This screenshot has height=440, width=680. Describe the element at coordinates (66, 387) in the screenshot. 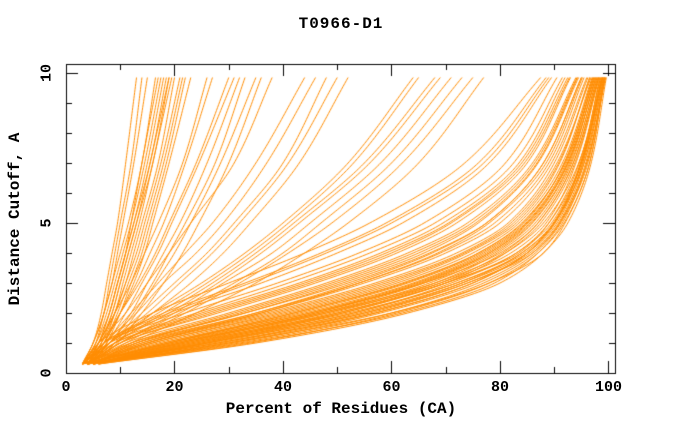

I see `x-tick-label: 0` at that location.